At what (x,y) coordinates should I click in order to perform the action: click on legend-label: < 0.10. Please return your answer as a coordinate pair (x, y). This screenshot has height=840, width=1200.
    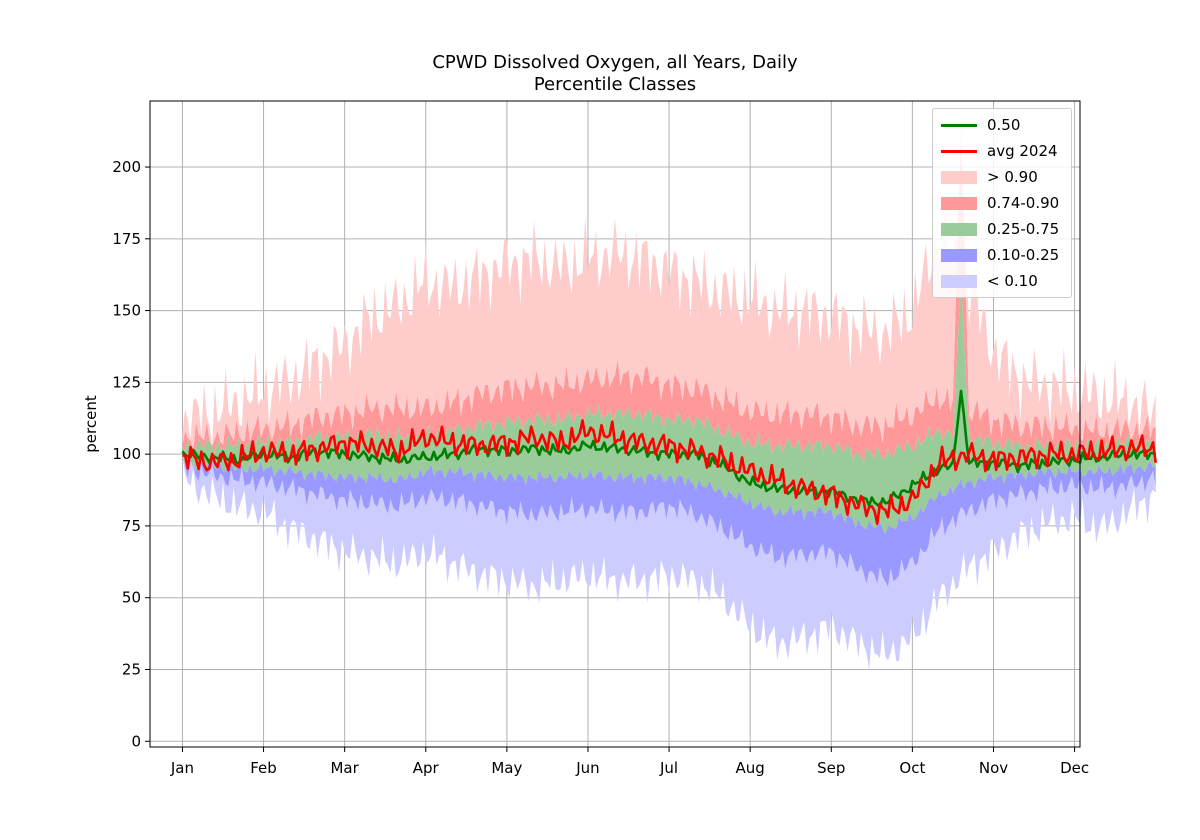
    Looking at the image, I should click on (1012, 281).